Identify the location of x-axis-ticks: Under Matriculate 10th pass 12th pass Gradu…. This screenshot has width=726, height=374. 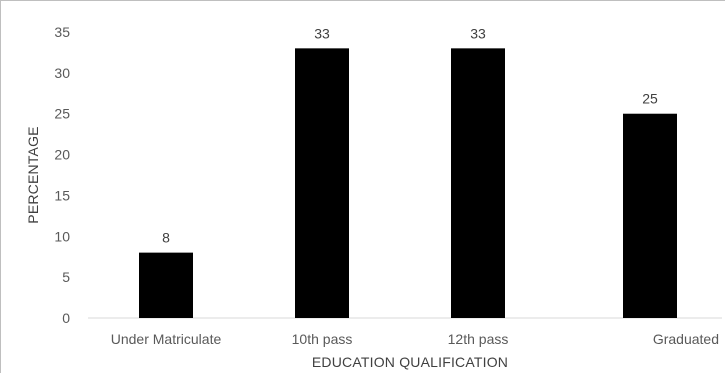
(415, 339).